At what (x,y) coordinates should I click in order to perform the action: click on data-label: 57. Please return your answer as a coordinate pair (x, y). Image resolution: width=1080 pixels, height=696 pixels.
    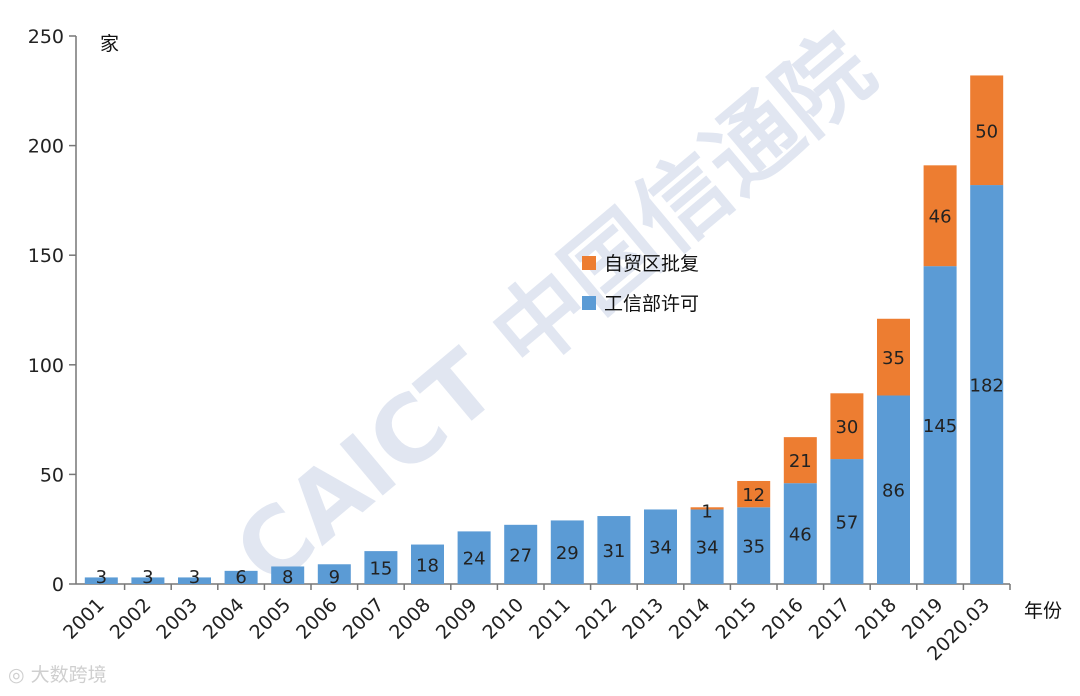
    Looking at the image, I should click on (846, 523).